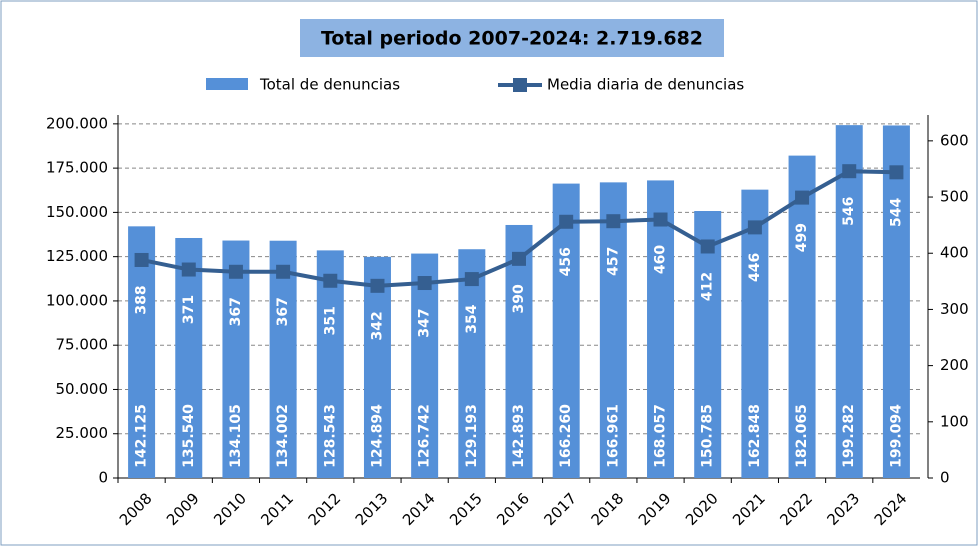 Image resolution: width=979 pixels, height=547 pixels. Describe the element at coordinates (519, 436) in the screenshot. I see `bar-value-label: 142.893` at that location.